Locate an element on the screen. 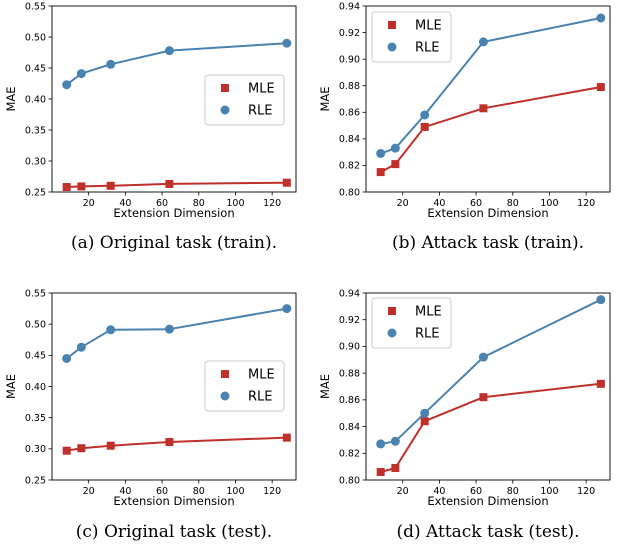 The width and height of the screenshot is (618, 546). y-tick-label: 0.30 is located at coordinates (35, 449).